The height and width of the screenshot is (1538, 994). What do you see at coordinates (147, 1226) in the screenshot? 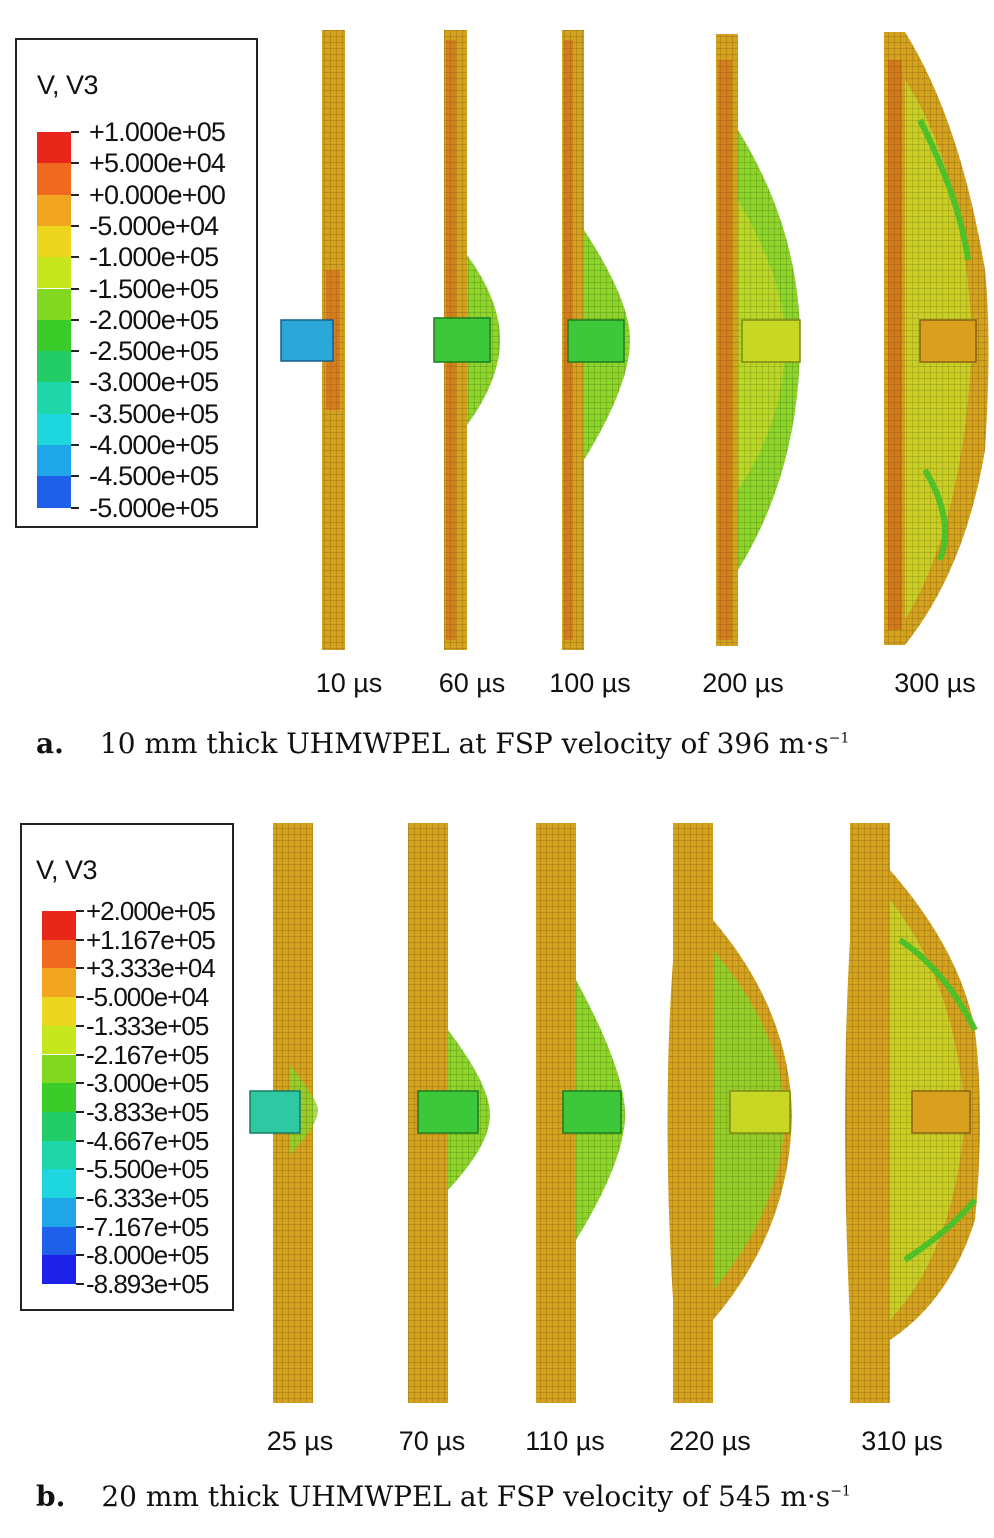
I see `legend-label: -7.167e+05` at bounding box center [147, 1226].